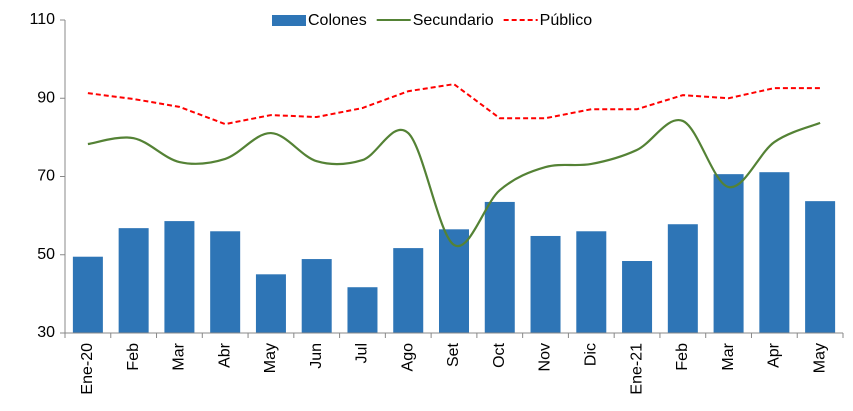  What do you see at coordinates (289, 20) in the screenshot?
I see `legend-swatch` at bounding box center [289, 20].